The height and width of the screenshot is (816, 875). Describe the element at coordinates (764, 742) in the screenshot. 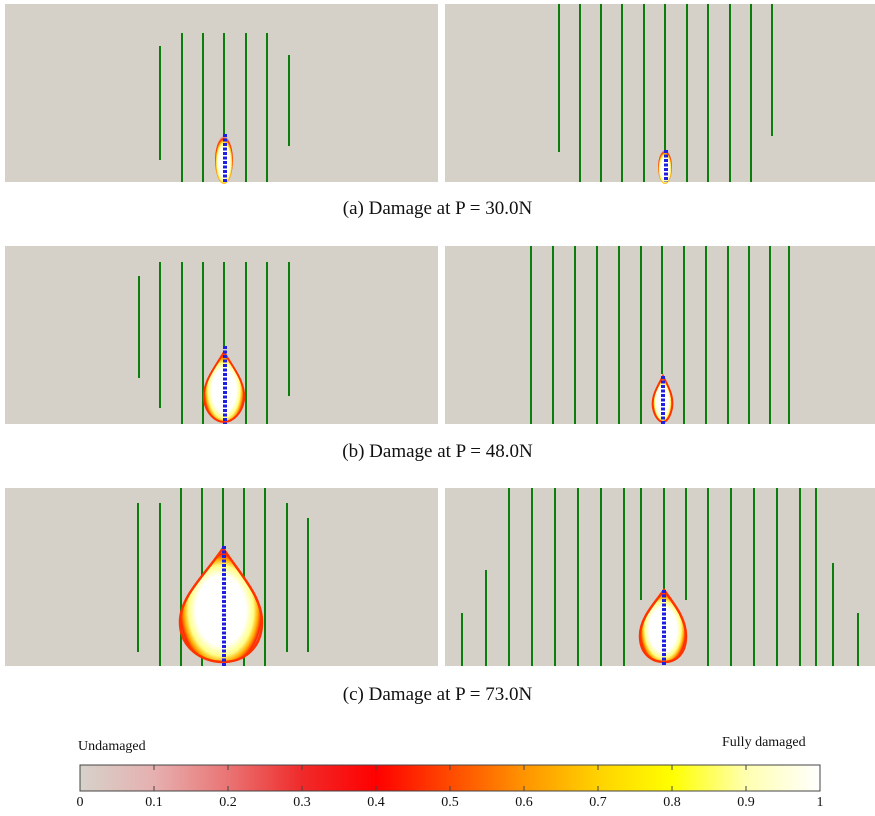

I see `colorbar-right-label: Fully damaged` at that location.